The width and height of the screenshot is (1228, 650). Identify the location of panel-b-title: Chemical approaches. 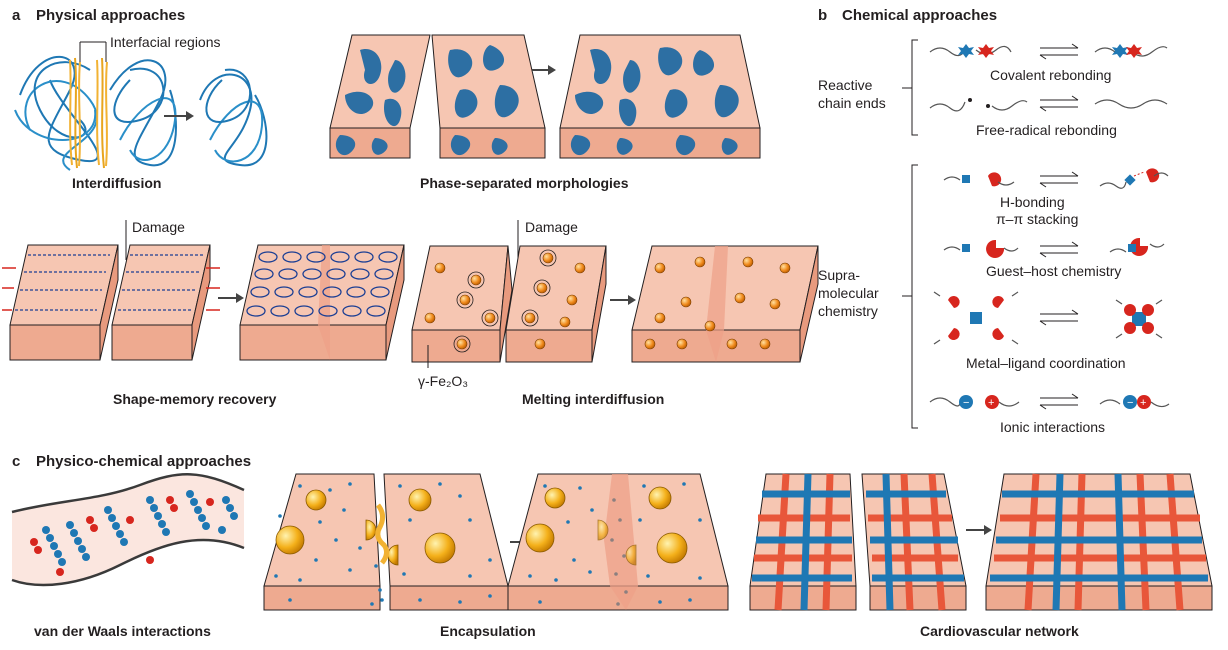
(919, 15).